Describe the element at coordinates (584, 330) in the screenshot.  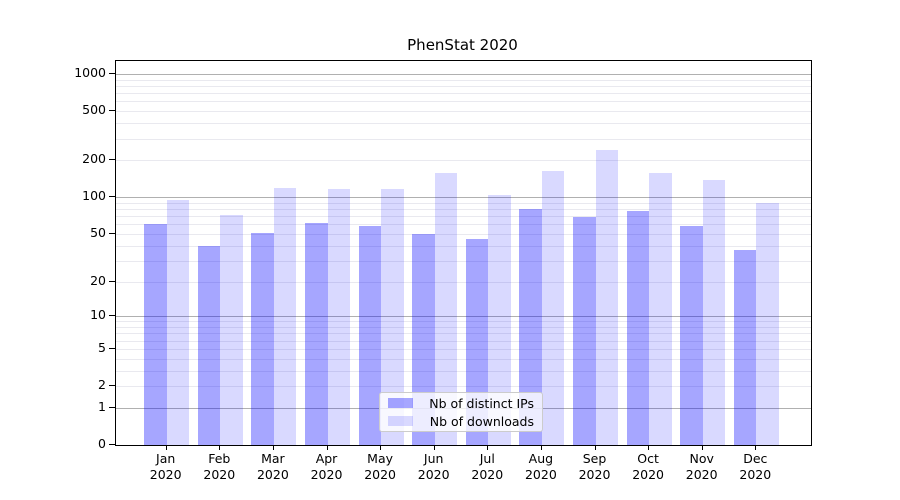
I see `bar-distinct-ips-sep` at that location.